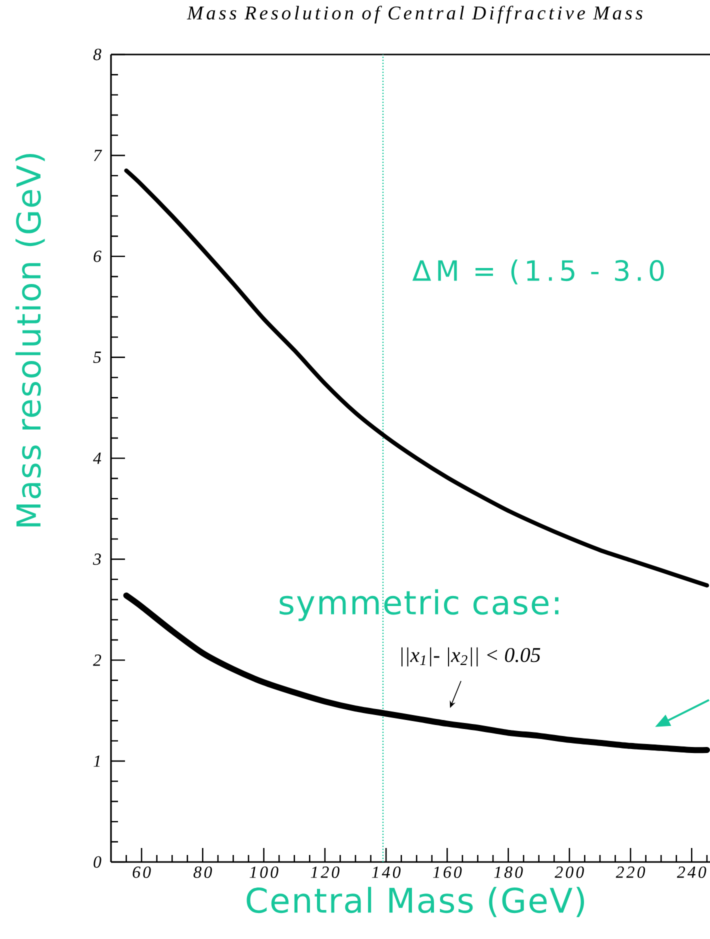 Image resolution: width=710 pixels, height=939 pixels. Describe the element at coordinates (414, 15) in the screenshot. I see `chart-title: Mass Resolution of Central Diffractive Mass` at that location.